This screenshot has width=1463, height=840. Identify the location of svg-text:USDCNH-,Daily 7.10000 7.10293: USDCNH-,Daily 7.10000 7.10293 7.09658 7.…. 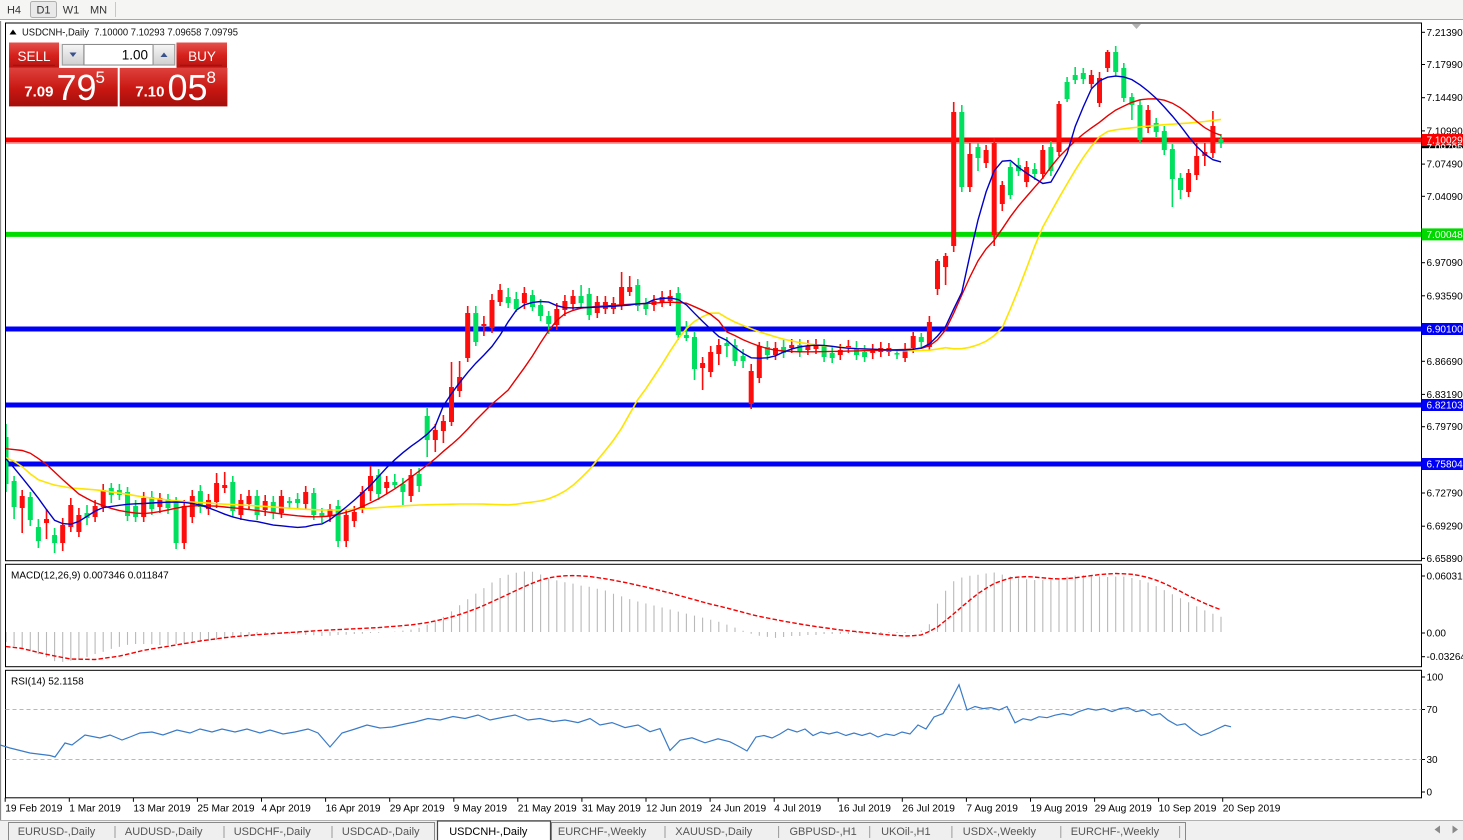
(130, 33).